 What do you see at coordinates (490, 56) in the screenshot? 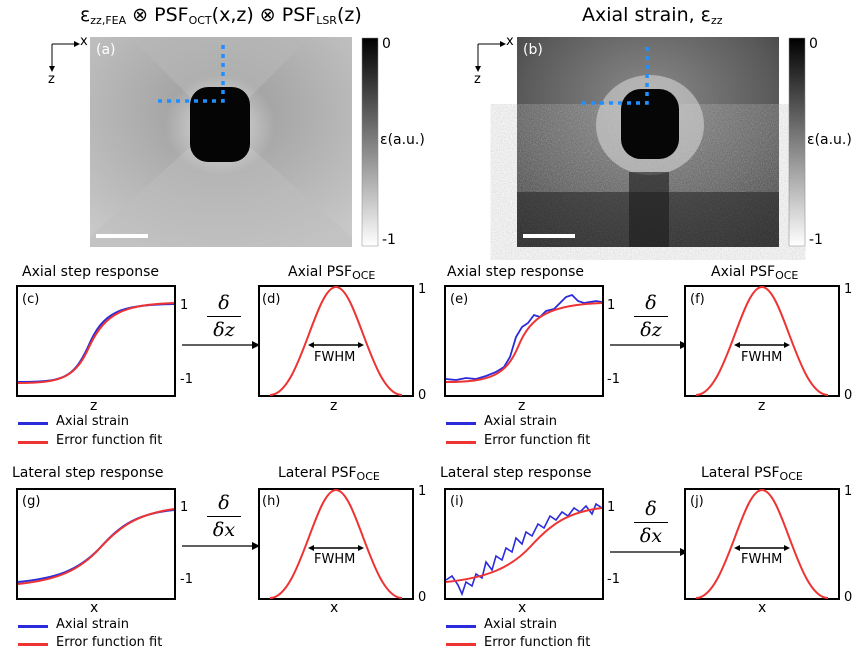
I see `axis-indicator-right` at bounding box center [490, 56].